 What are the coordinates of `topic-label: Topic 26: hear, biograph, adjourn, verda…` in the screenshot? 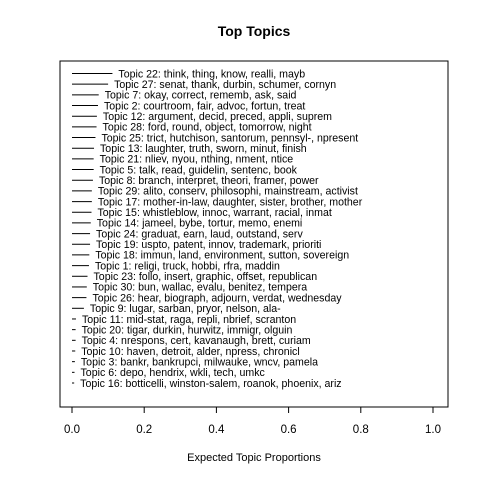 It's located at (217, 298).